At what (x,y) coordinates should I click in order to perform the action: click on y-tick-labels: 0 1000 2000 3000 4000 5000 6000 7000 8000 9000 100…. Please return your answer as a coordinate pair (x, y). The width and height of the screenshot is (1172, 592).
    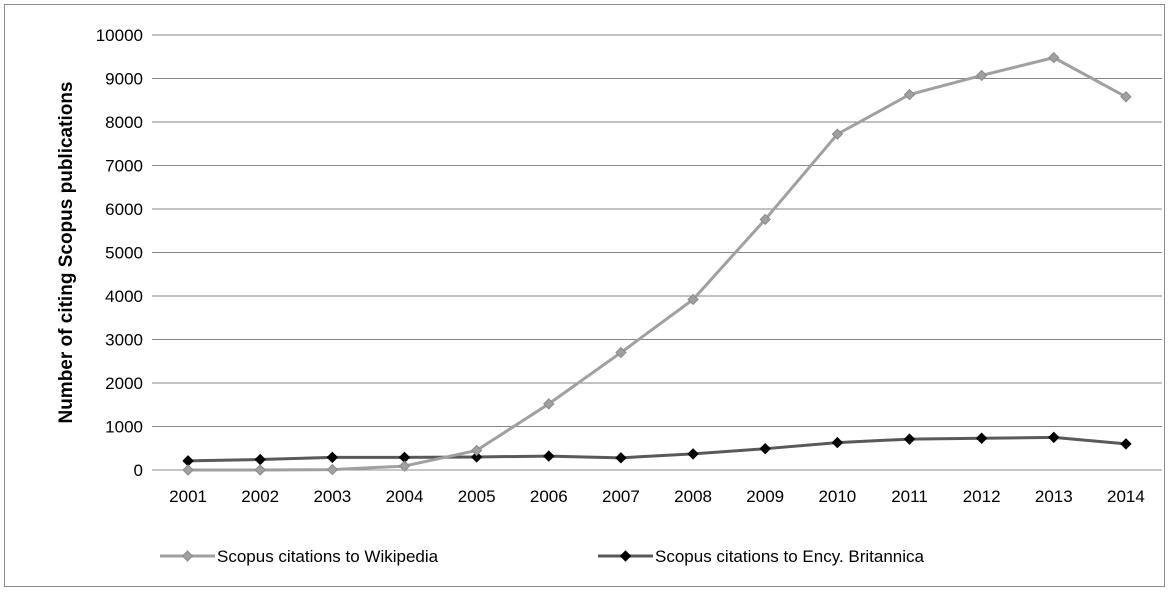
    Looking at the image, I should click on (119, 253).